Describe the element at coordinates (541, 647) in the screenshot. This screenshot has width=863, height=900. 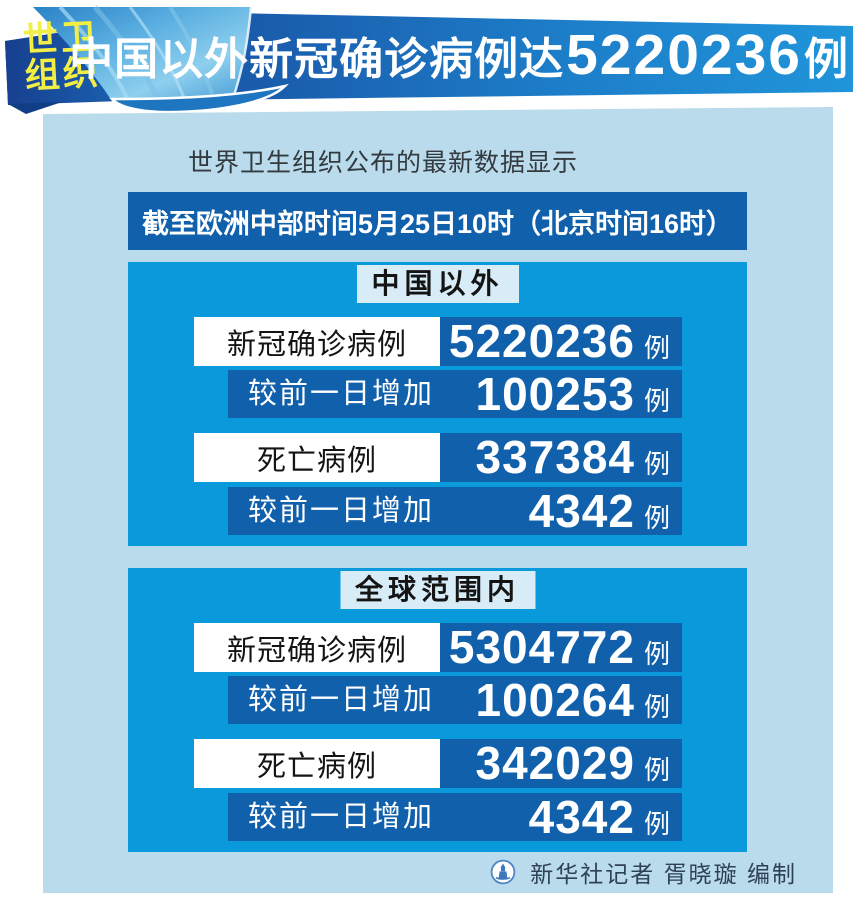
I see `stat-value: 5304772` at that location.